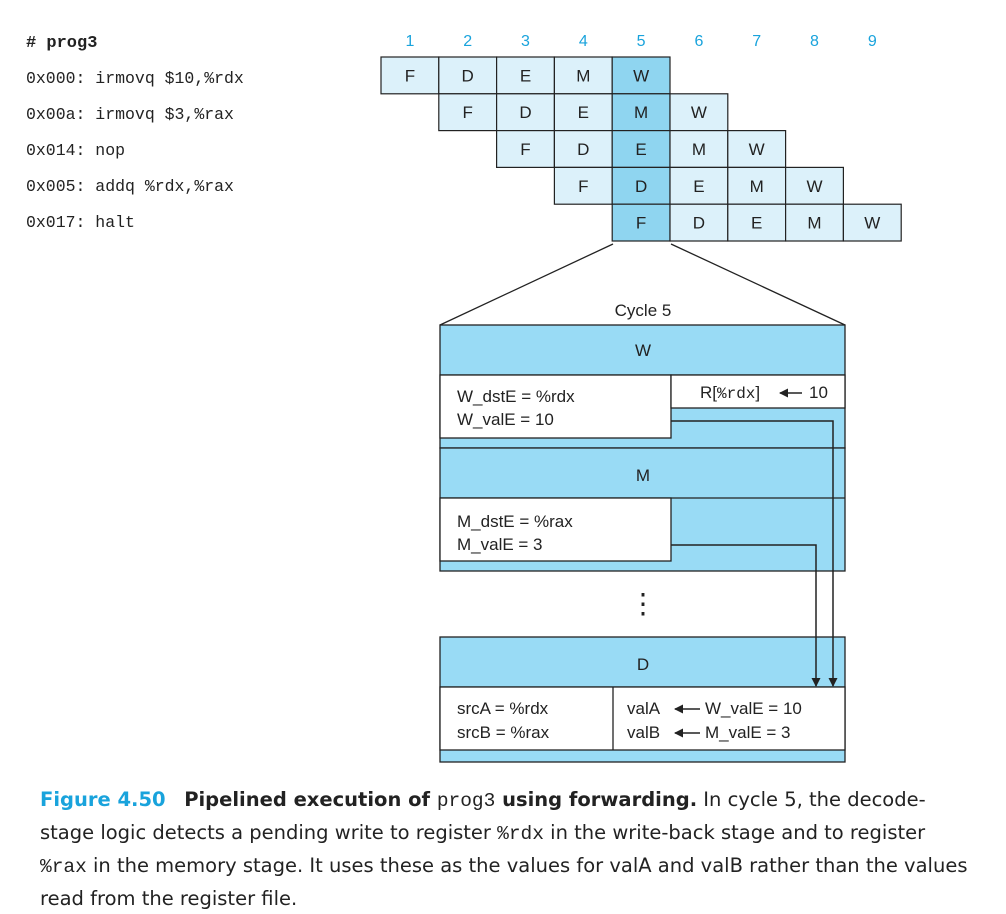 This screenshot has width=1006, height=914. Describe the element at coordinates (643, 732) in the screenshot. I see `val-b-name: valB` at that location.